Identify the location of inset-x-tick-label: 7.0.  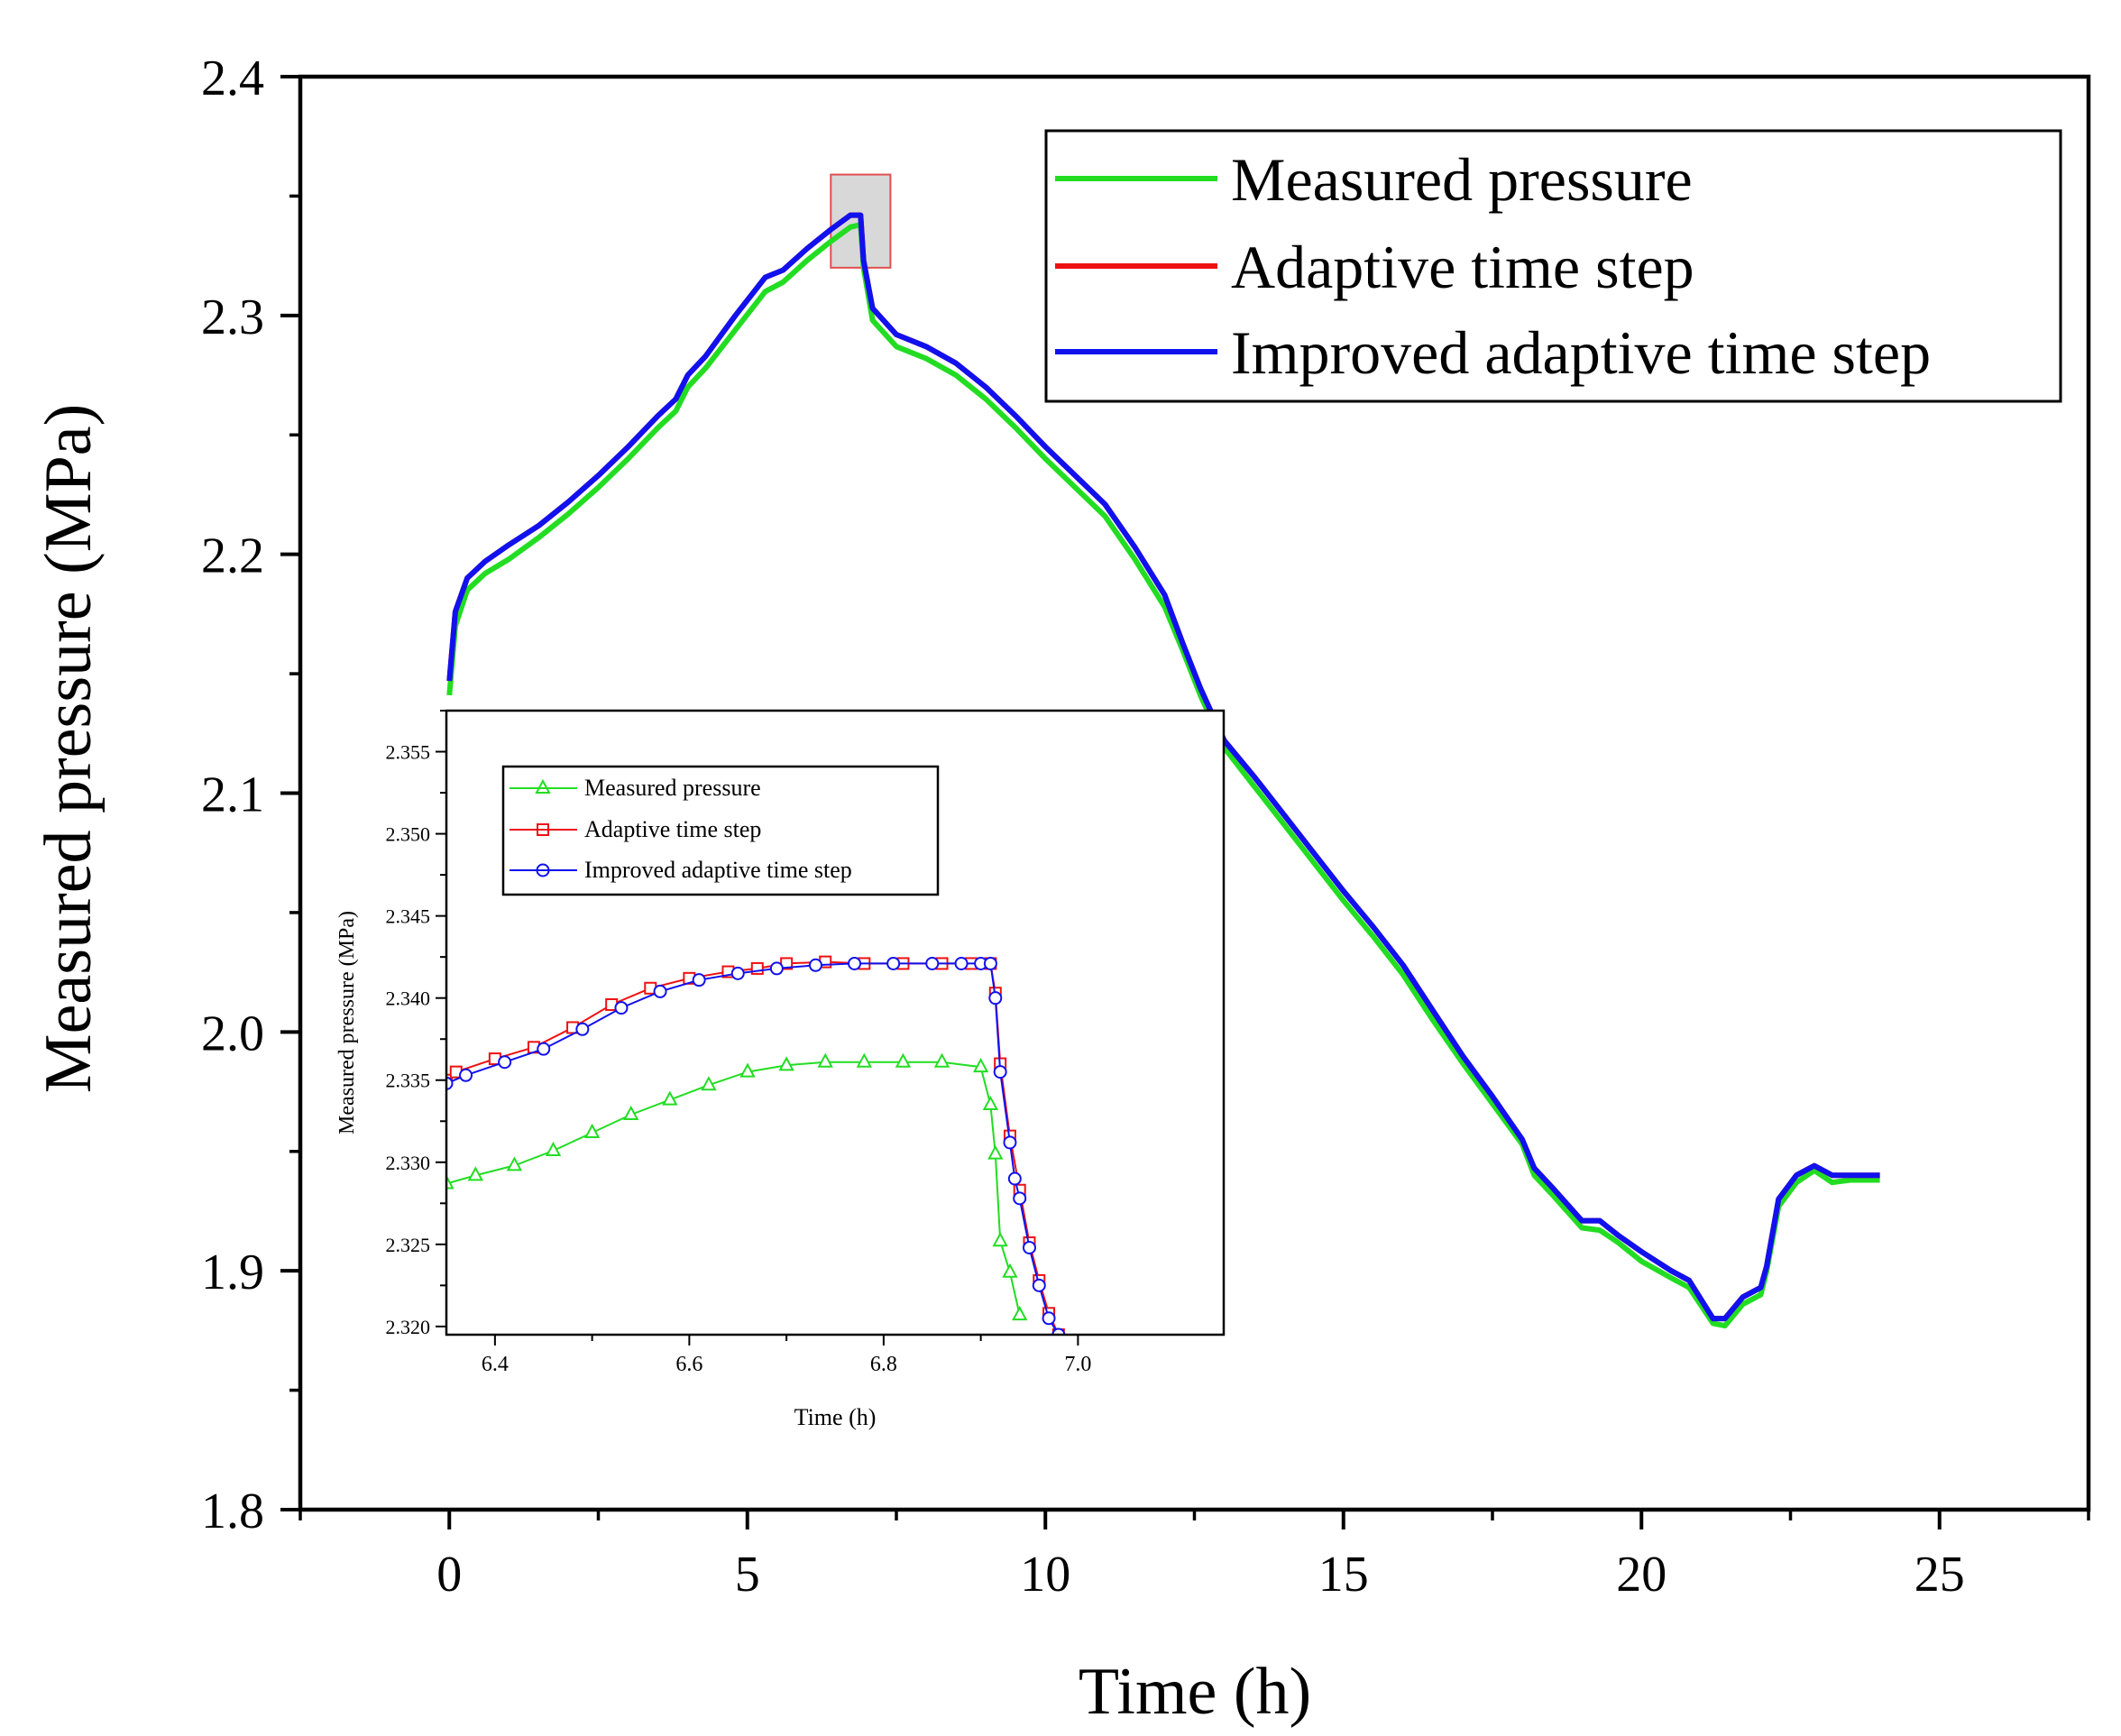
(1077, 1364).